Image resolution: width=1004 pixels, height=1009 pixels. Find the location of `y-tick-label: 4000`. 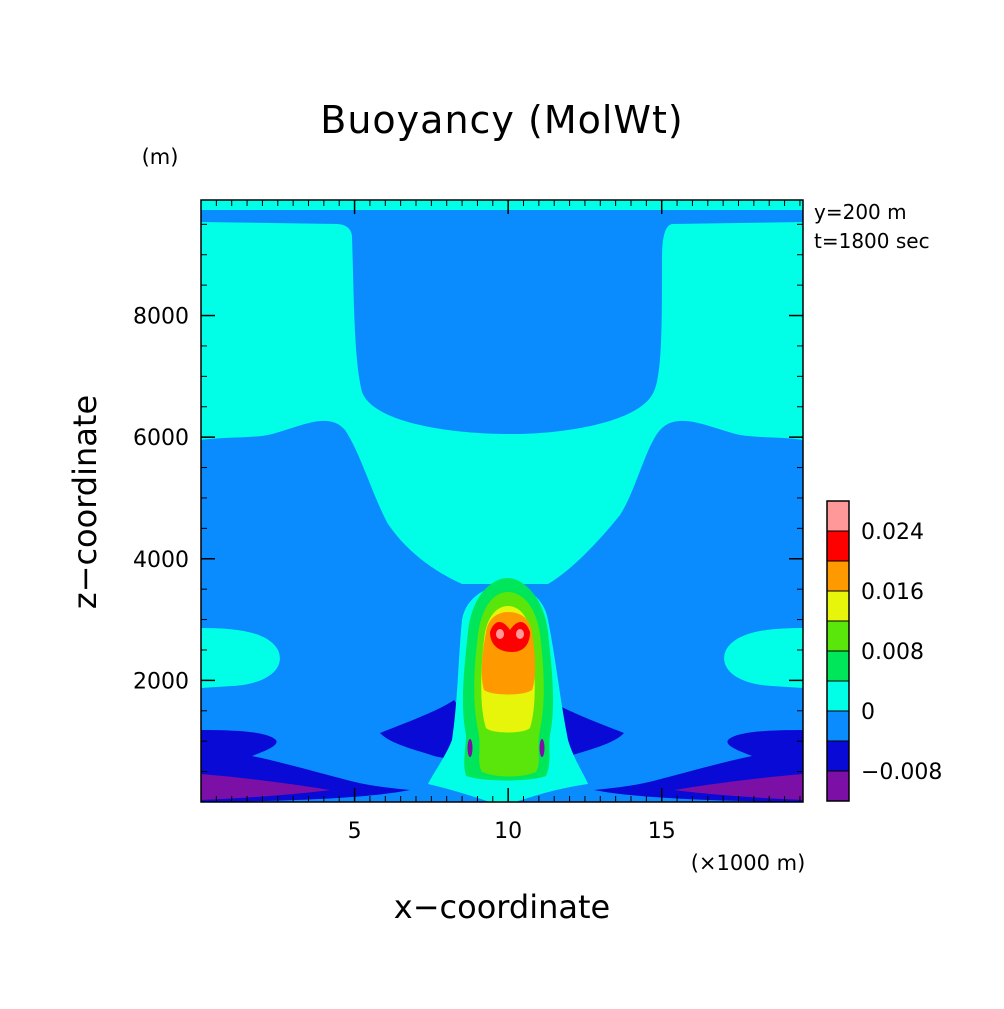

y-tick-label: 4000 is located at coordinates (161, 560).